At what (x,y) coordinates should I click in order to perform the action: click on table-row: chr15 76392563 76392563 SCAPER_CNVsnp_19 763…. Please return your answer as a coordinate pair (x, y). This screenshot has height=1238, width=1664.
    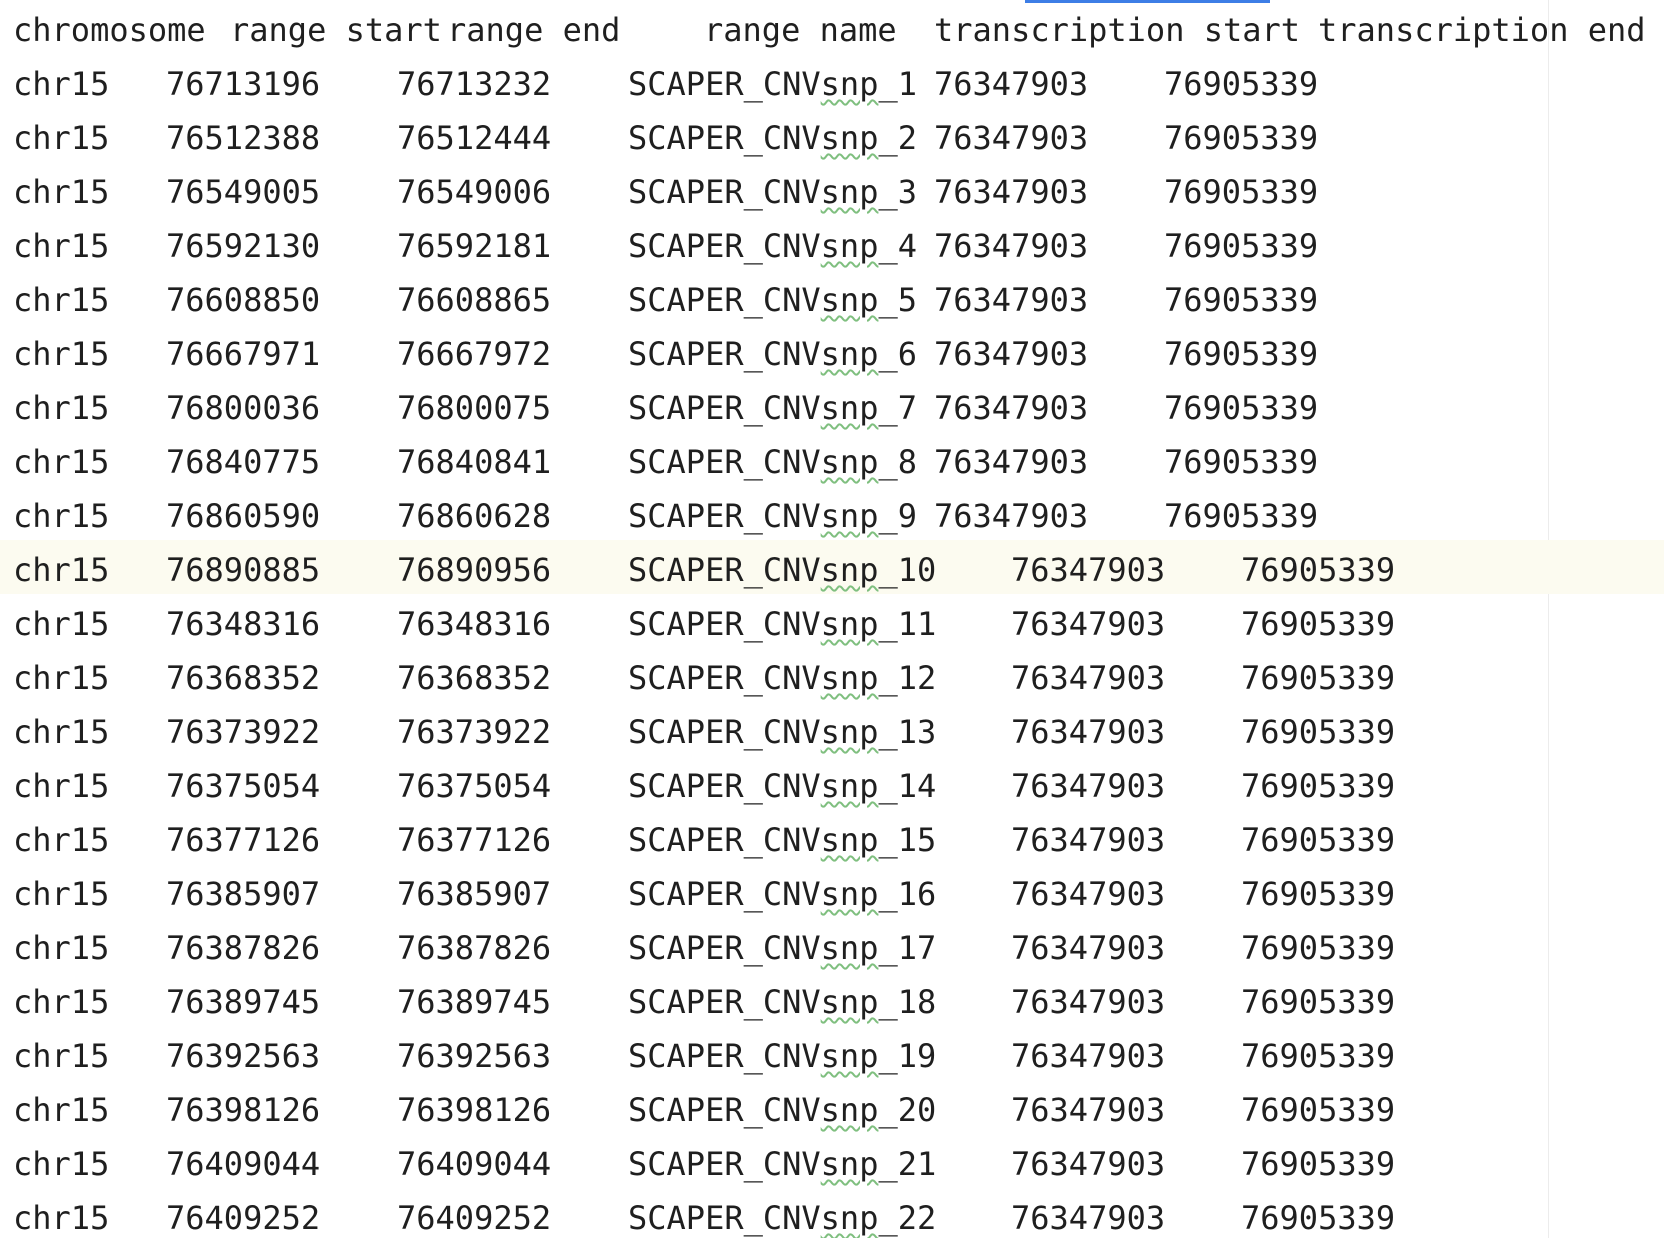
    Looking at the image, I should click on (832, 1053).